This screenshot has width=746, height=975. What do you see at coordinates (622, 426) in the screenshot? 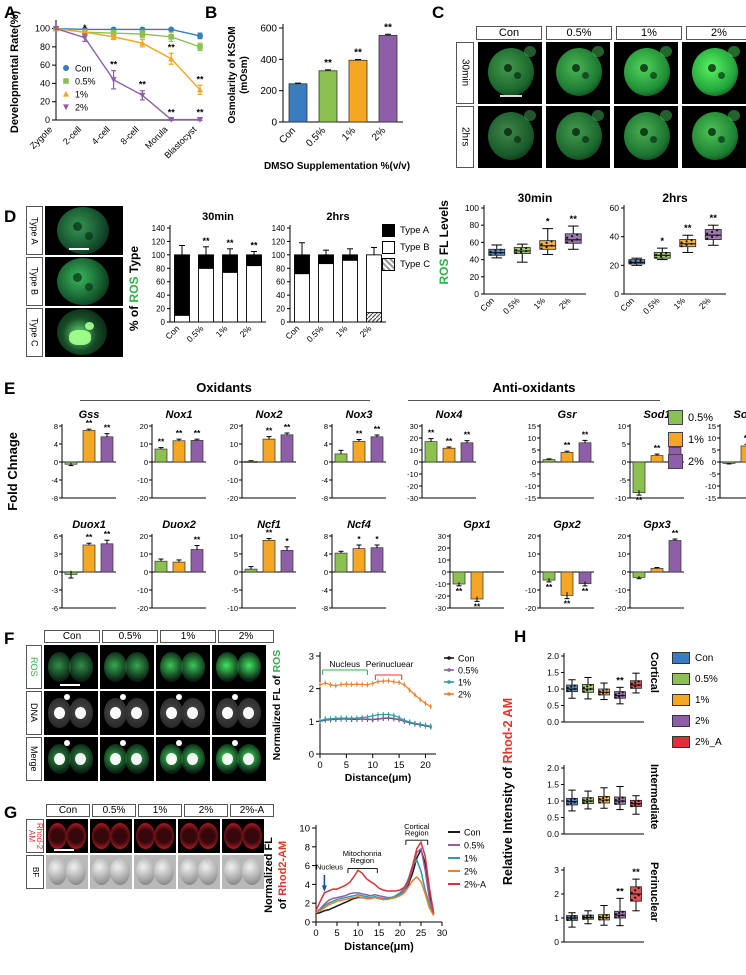
I see `panel-e-ytick: 10` at bounding box center [622, 426].